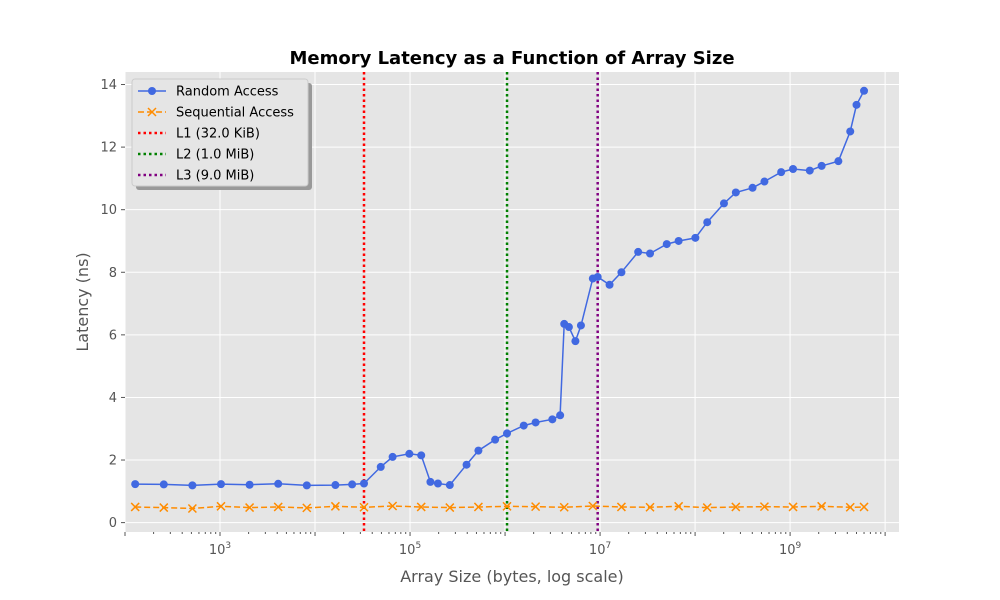 Image resolution: width=1000 pixels, height=600 pixels. What do you see at coordinates (113, 523) in the screenshot?
I see `y-tick-label: 0` at bounding box center [113, 523].